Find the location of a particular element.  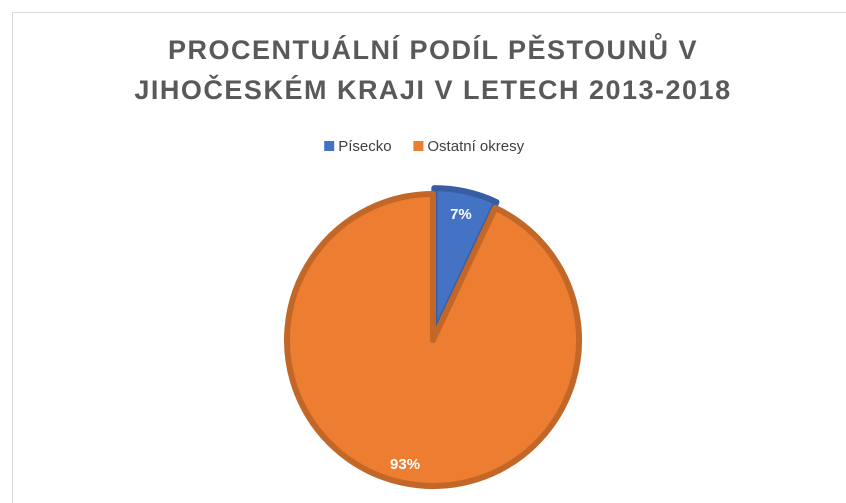

chart-title-line: PROCENTUÁLNÍ PODÍL PĚSTOUNŮ V is located at coordinates (433, 48).